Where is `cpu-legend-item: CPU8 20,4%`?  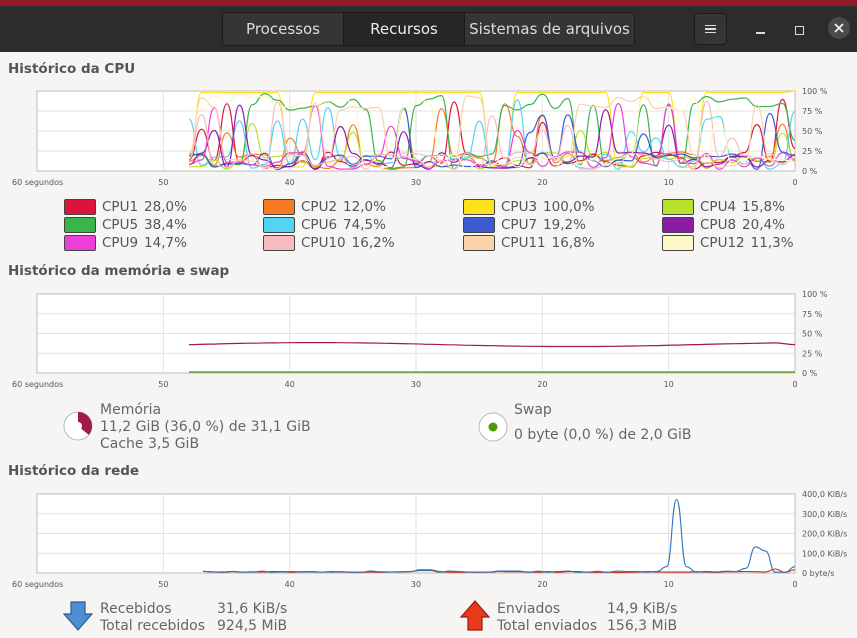 cpu-legend-item: CPU8 20,4% is located at coordinates (723, 225).